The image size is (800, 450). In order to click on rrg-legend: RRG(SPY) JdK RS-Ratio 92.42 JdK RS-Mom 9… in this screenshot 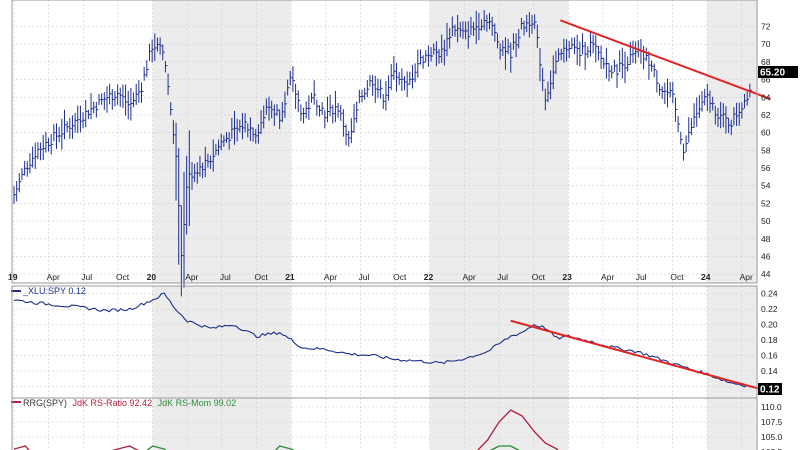, I will do `click(129, 403)`.